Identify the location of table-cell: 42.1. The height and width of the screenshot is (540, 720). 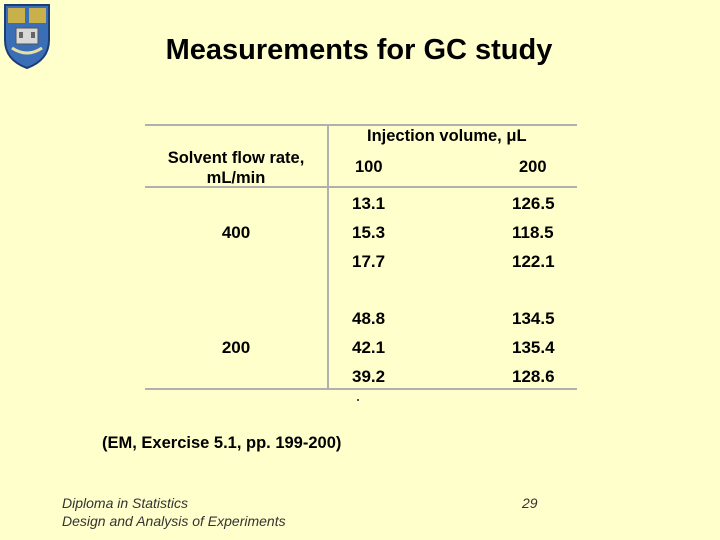
(369, 347).